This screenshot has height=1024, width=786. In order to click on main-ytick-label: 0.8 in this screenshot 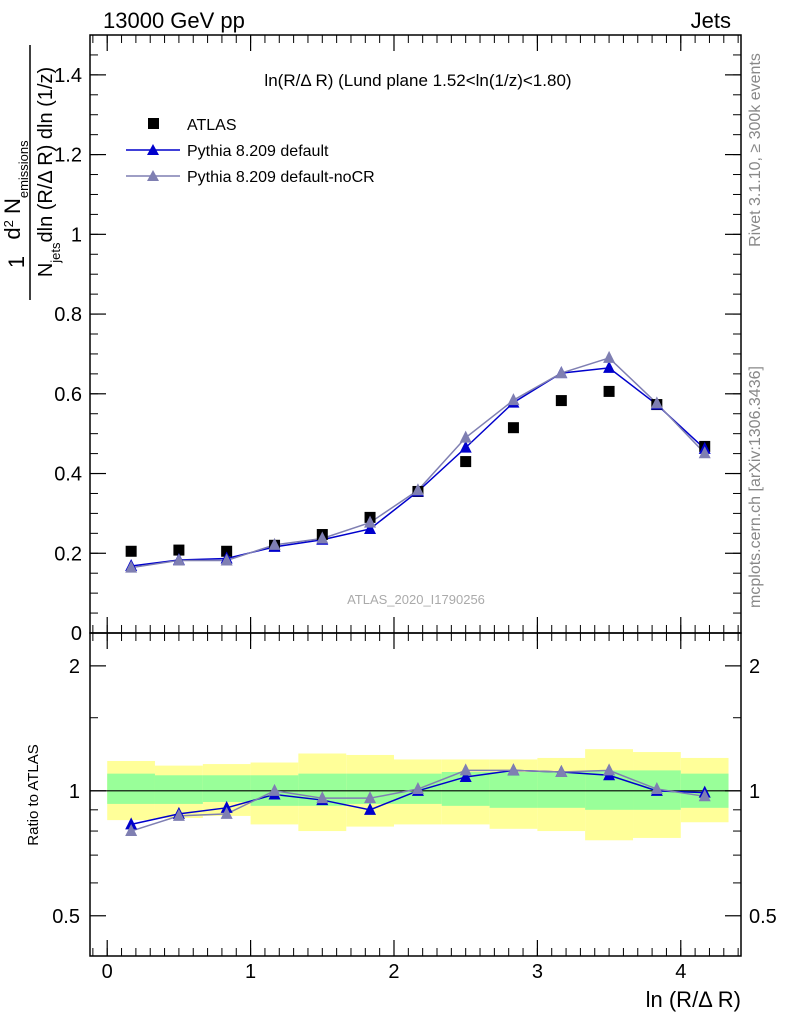, I will do `click(68, 315)`.